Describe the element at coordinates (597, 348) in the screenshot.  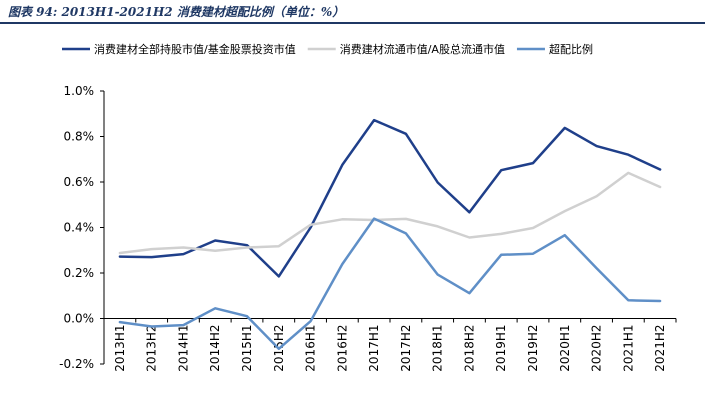
I see `x-tick-label: 2020H2` at that location.